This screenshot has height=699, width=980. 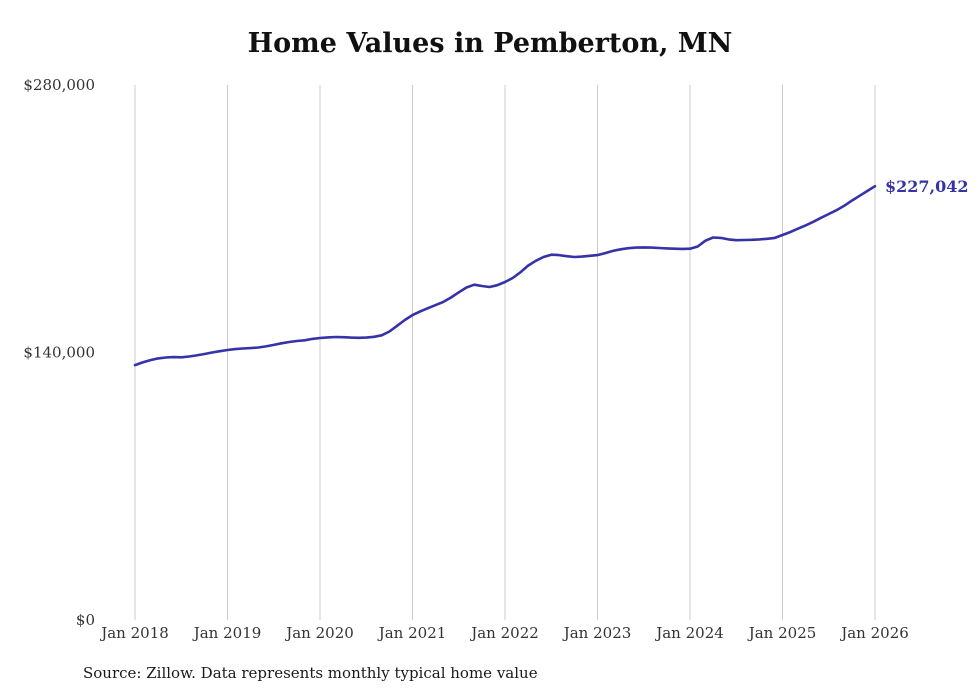 I want to click on x-axis-tick-label: Jan 2019, so click(x=227, y=633).